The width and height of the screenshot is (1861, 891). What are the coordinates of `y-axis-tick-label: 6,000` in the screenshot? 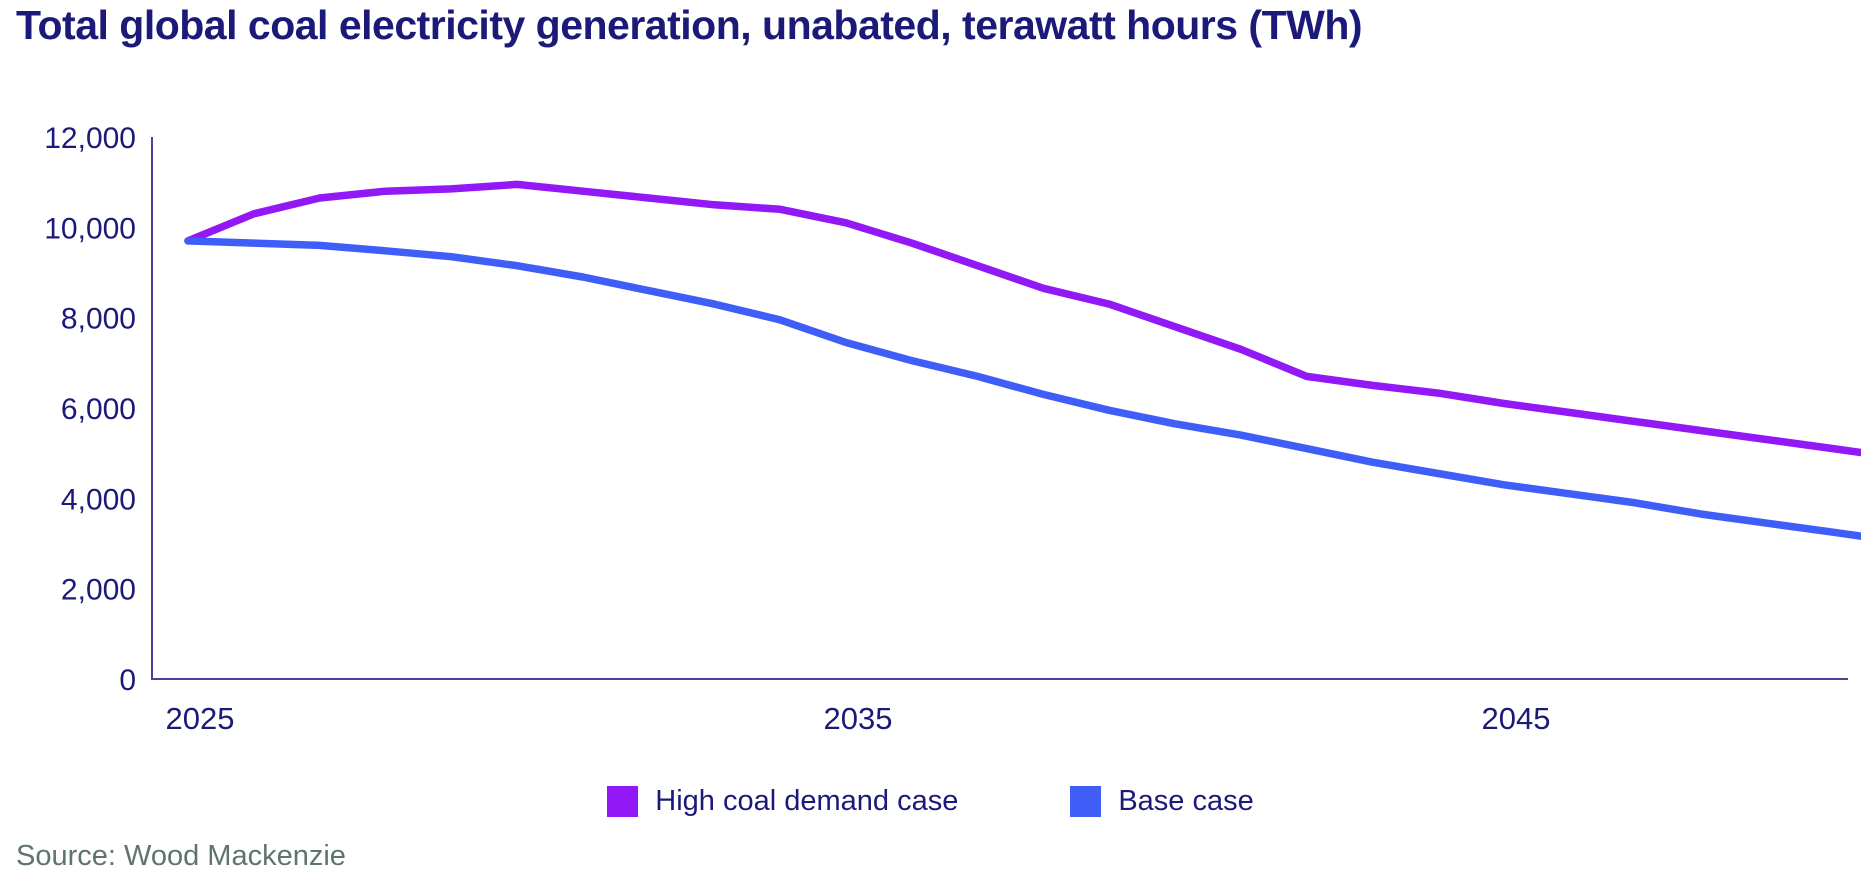 It's located at (98, 409).